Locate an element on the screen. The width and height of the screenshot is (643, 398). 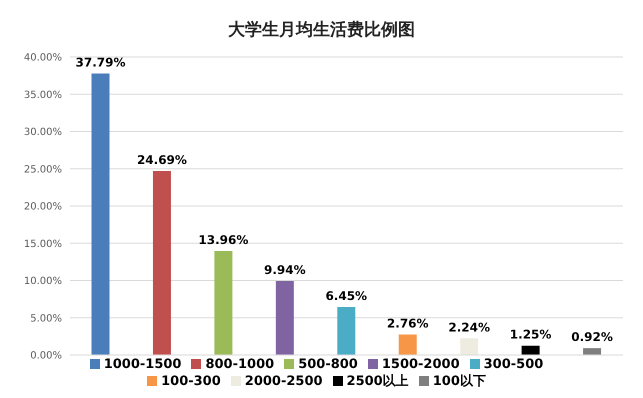
y-tick-label: 40.00% is located at coordinates (43, 58).